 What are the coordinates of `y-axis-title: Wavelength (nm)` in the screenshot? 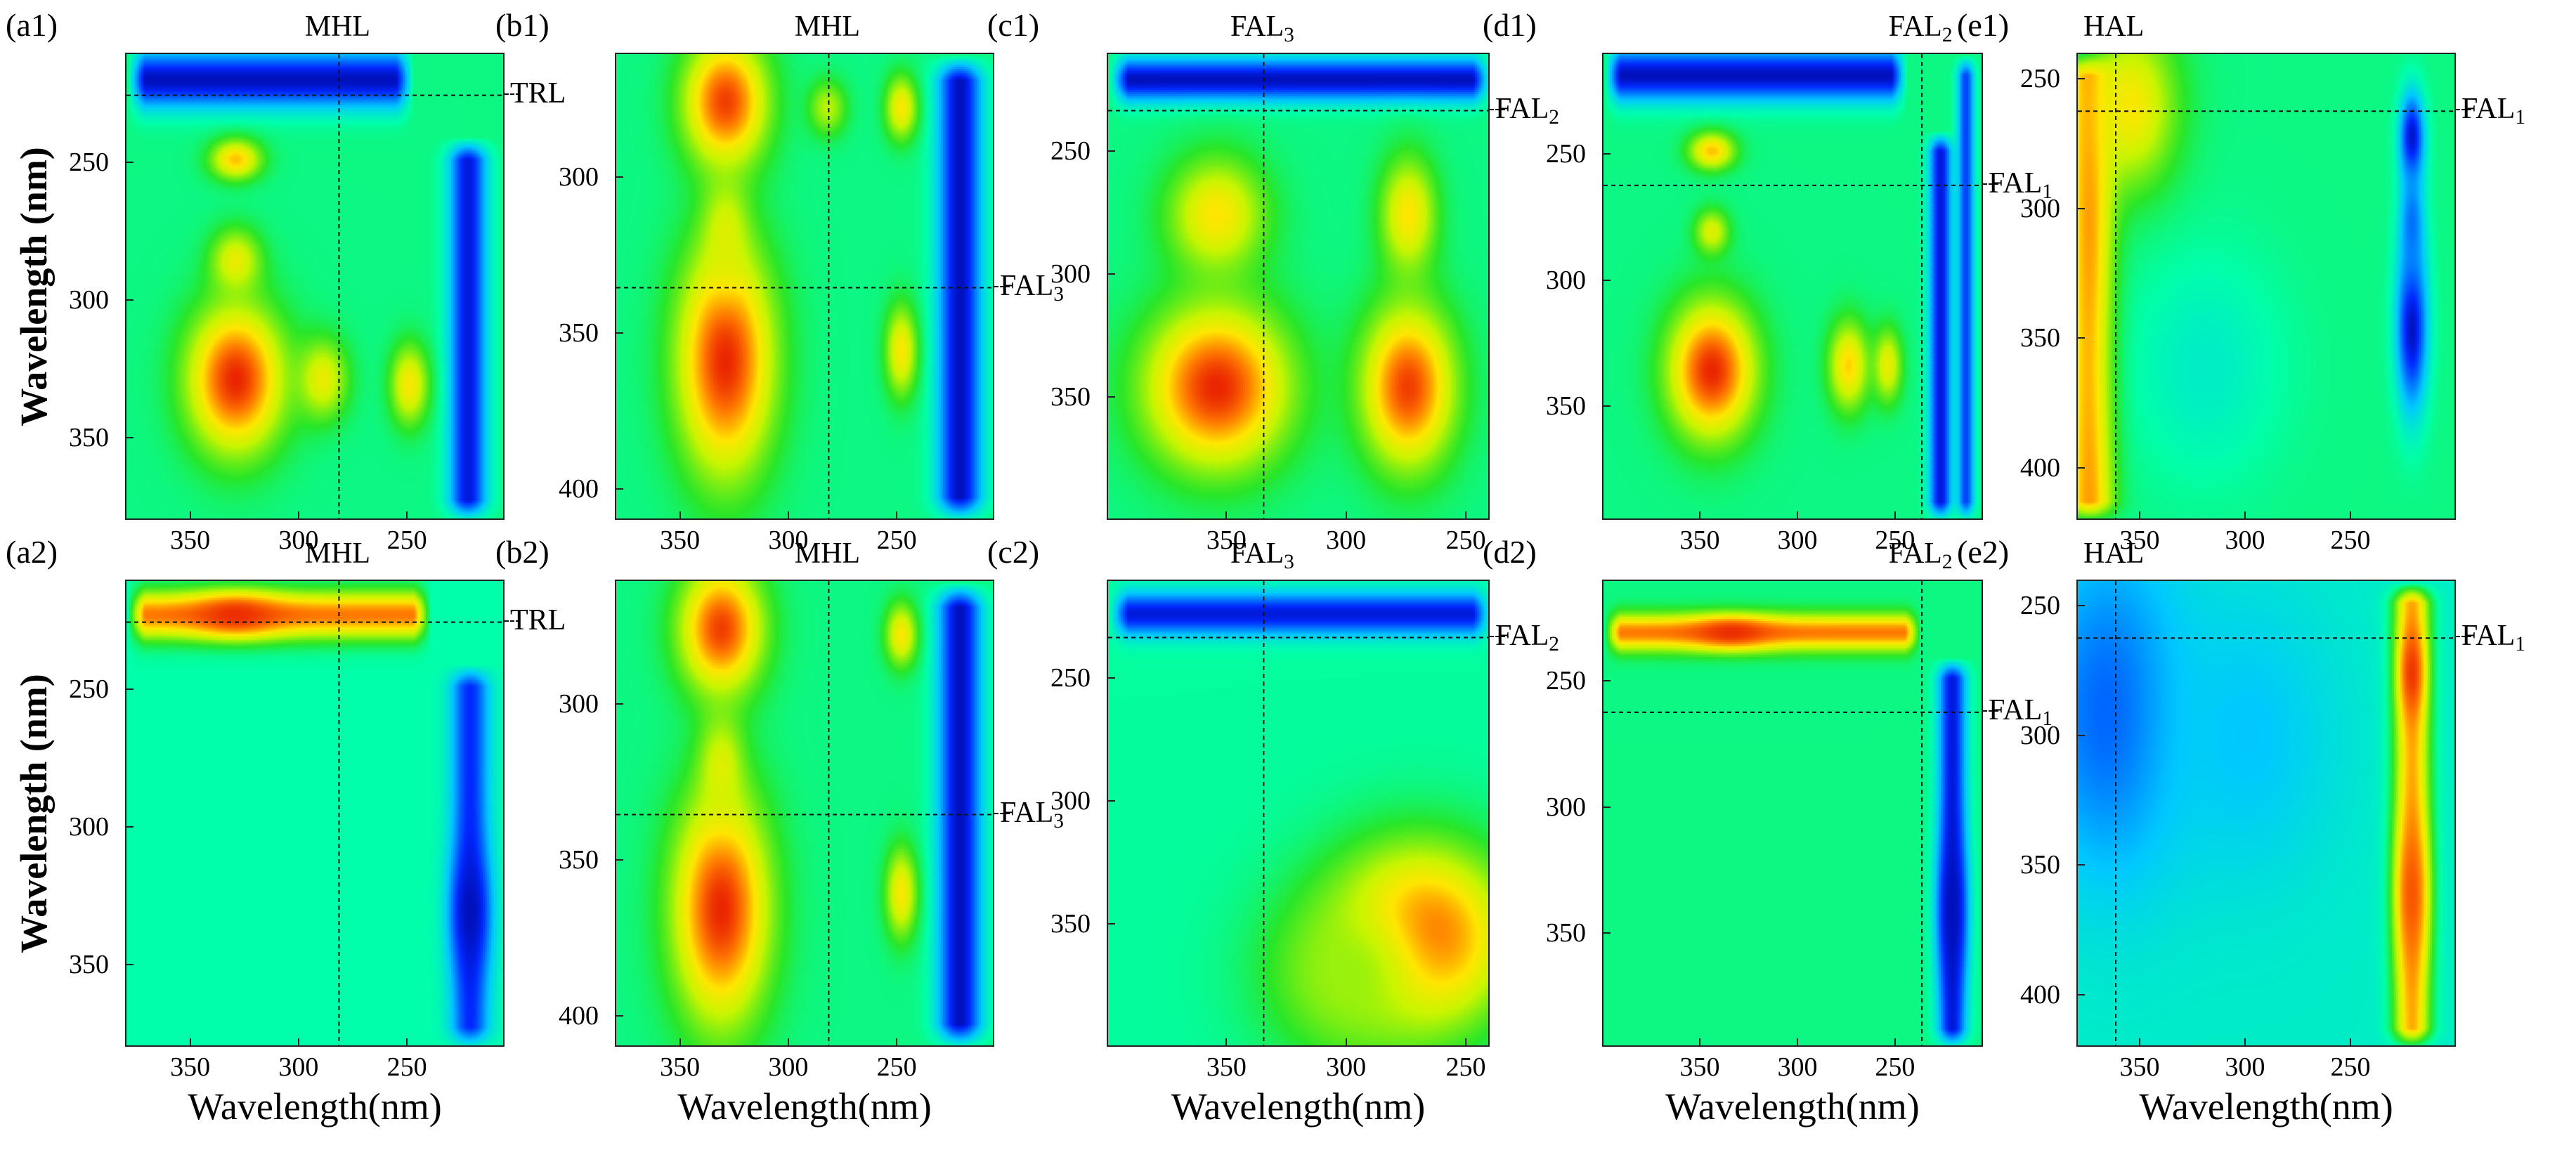 It's located at (34, 286).